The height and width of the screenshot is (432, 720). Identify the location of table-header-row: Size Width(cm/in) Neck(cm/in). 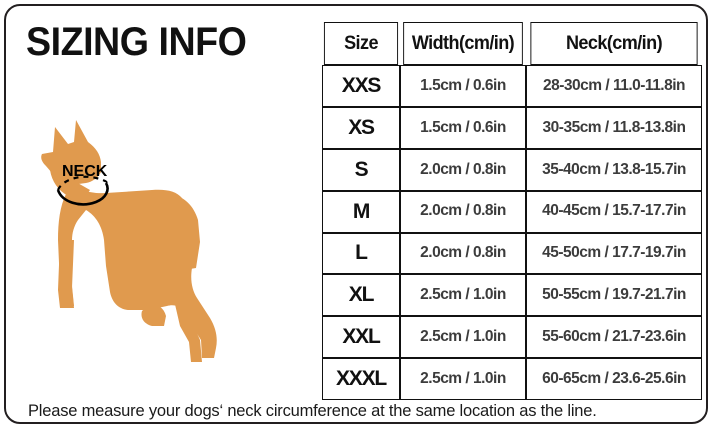
(512, 43).